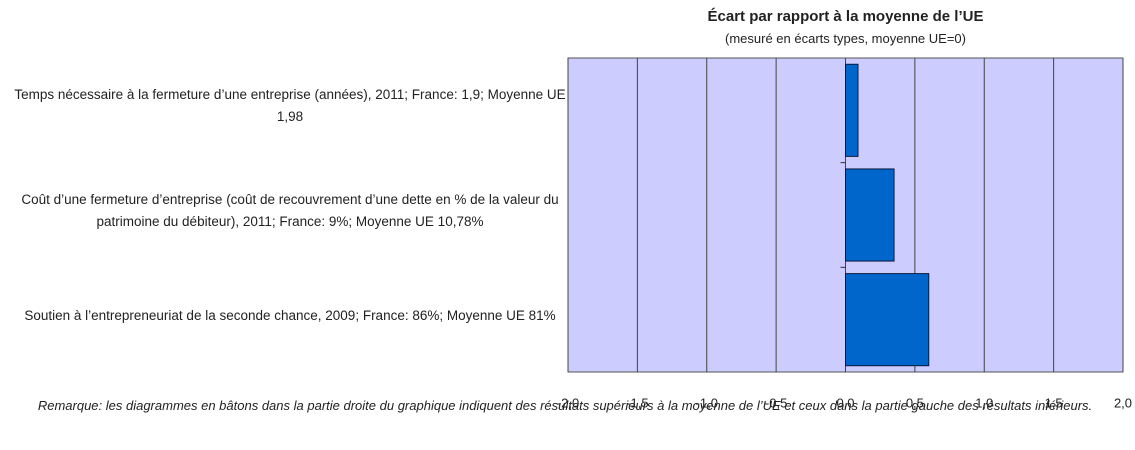 This screenshot has height=450, width=1135. Describe the element at coordinates (845, 38) in the screenshot. I see `chart-subtitle: (mesuré en écarts types, moyenne UE=0)` at that location.